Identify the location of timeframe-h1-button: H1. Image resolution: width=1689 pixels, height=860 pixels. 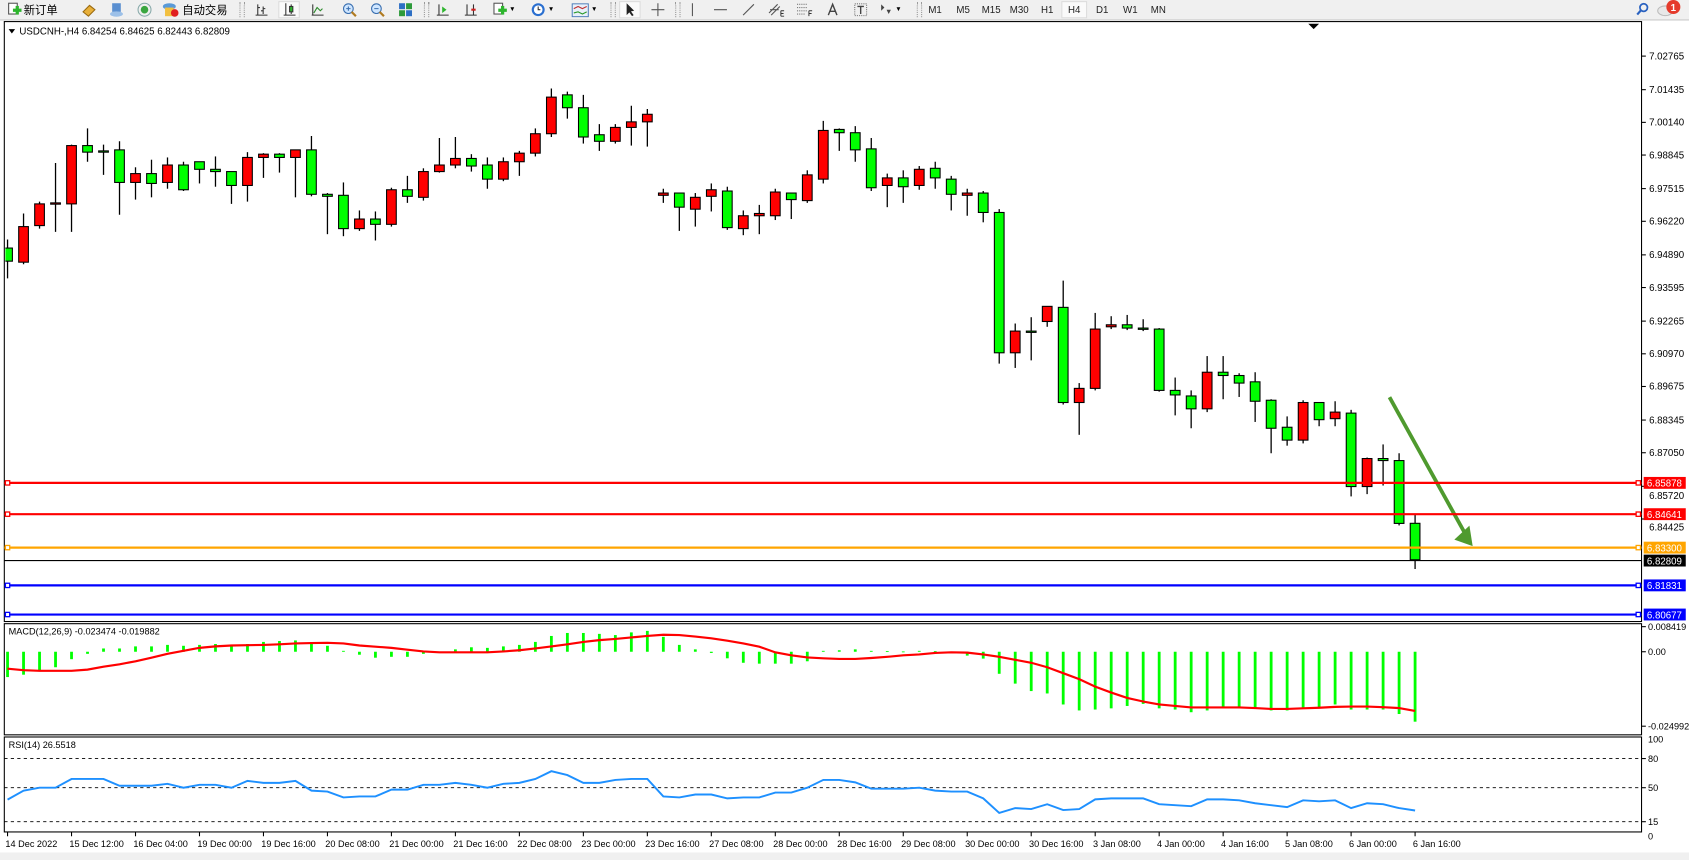
(1047, 10).